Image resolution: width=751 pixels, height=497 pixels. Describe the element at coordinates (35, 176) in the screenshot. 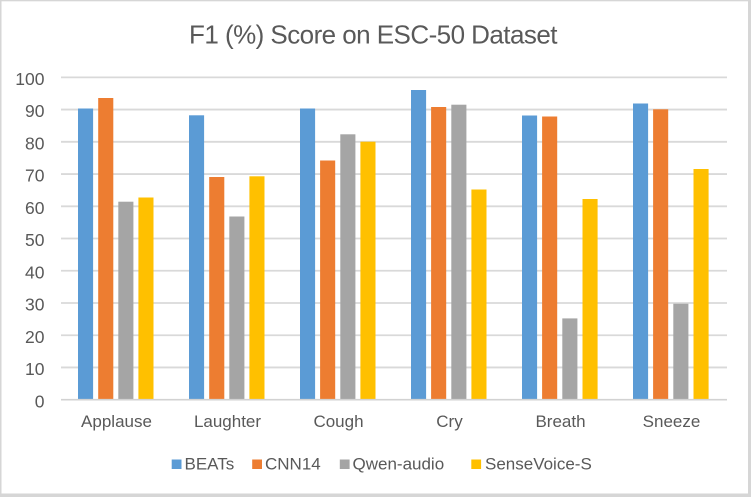

I see `svg-text: 70` at that location.